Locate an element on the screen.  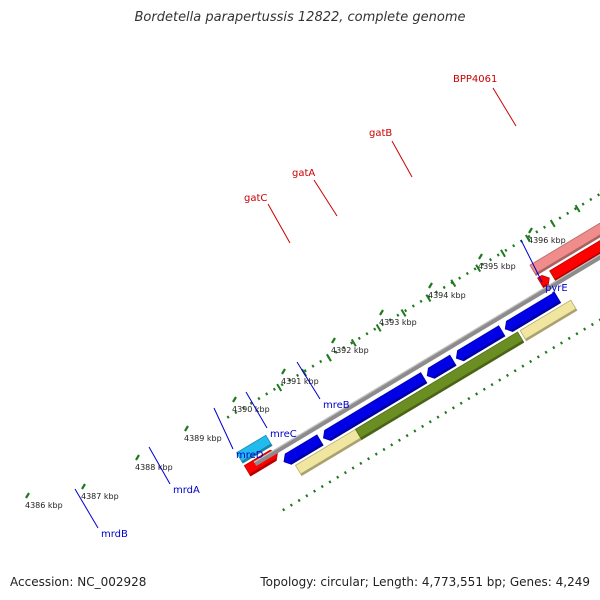
tick-label-4395-kbp: 4395 kbp is located at coordinates (497, 266).